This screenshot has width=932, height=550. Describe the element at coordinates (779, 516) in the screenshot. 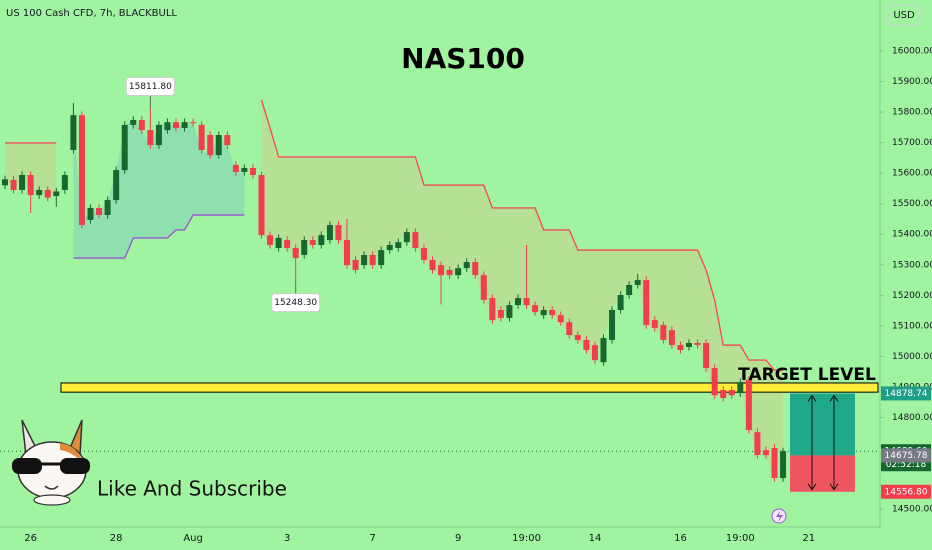

I see `event-icon-bolt` at that location.